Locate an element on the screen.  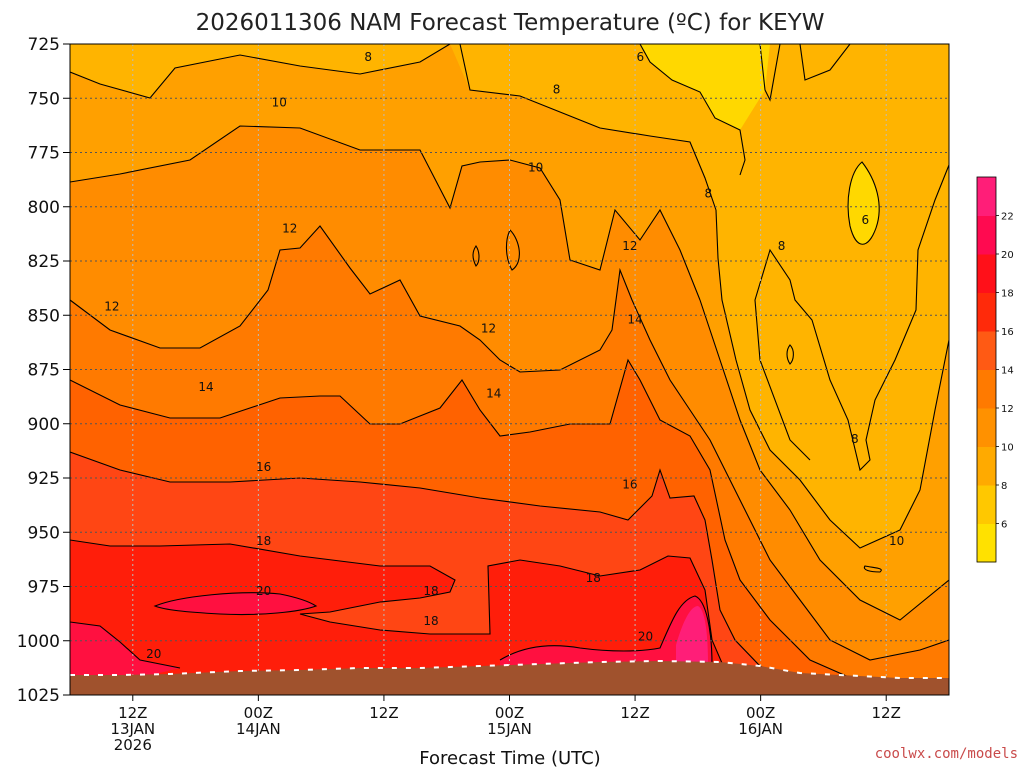
y-tick-label: 1025 is located at coordinates (38, 696).